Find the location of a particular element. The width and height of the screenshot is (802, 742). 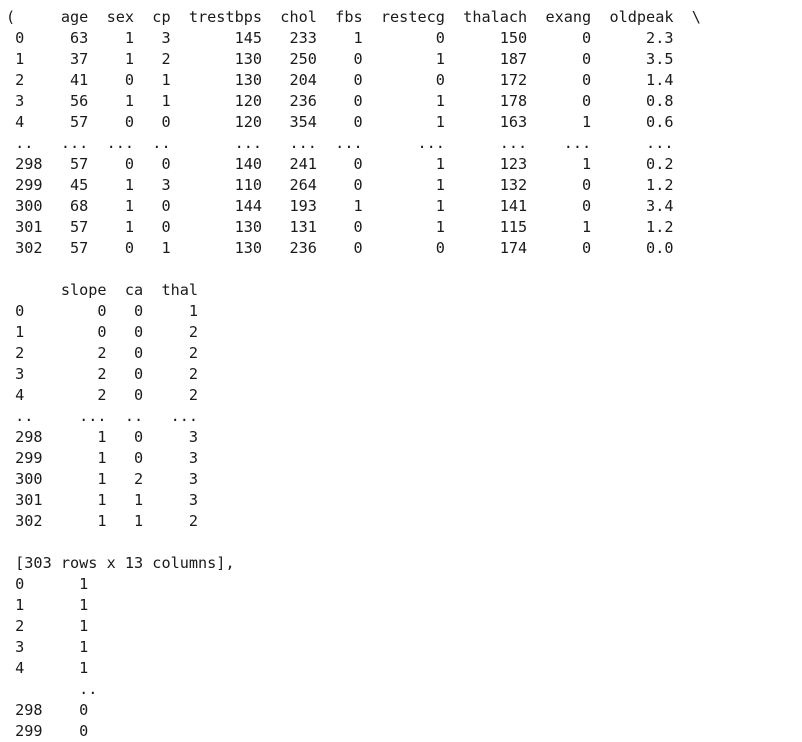

output-line: 301 57 1 0 130 131 0 1 115 1 1.2 is located at coordinates (340, 227).